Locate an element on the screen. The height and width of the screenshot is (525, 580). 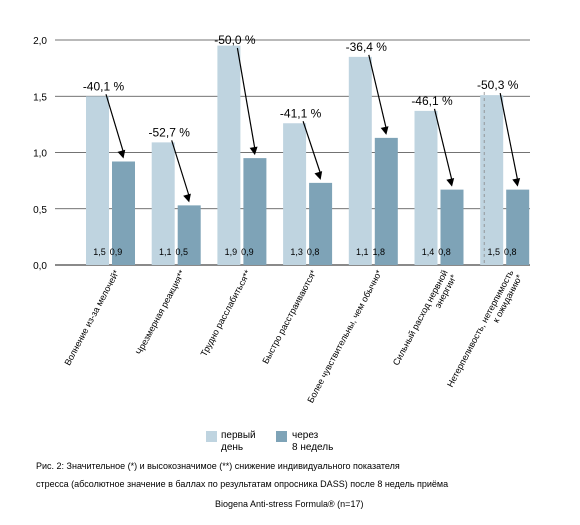
data-label-after-8-weeks: 0,5 is located at coordinates (181, 252).